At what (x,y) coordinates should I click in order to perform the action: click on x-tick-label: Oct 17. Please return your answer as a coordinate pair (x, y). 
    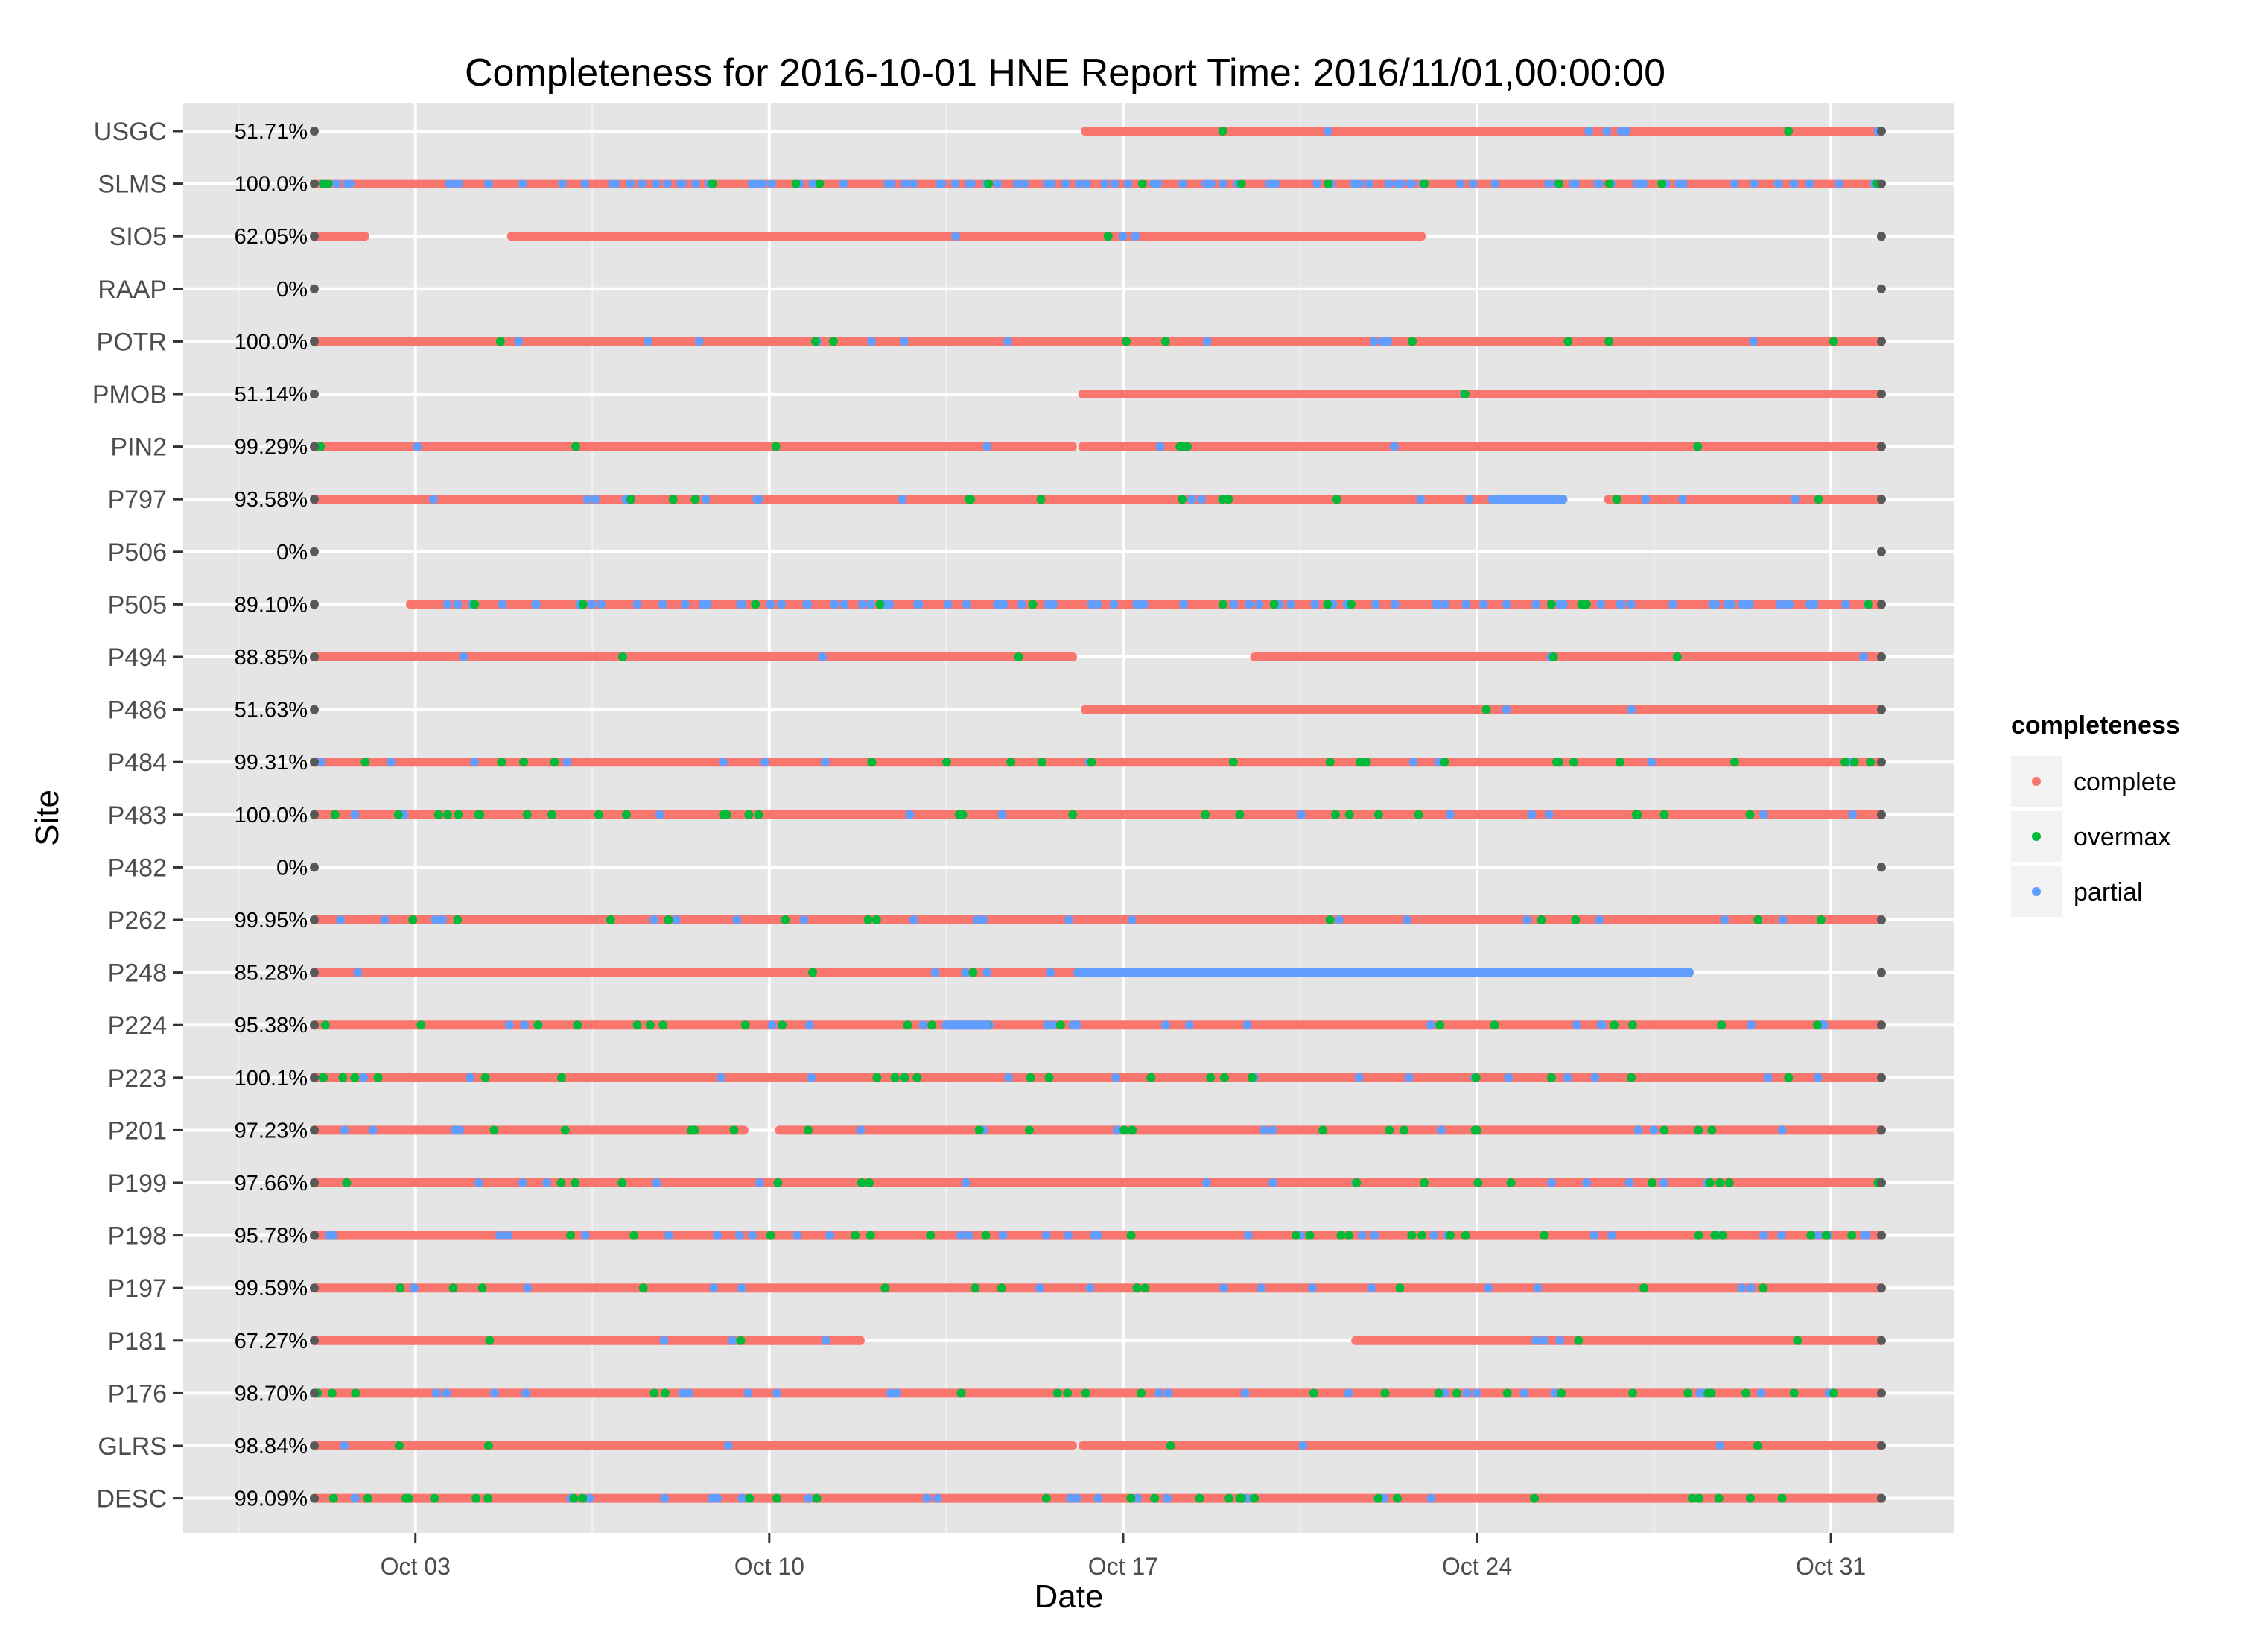
    Looking at the image, I should click on (1123, 1566).